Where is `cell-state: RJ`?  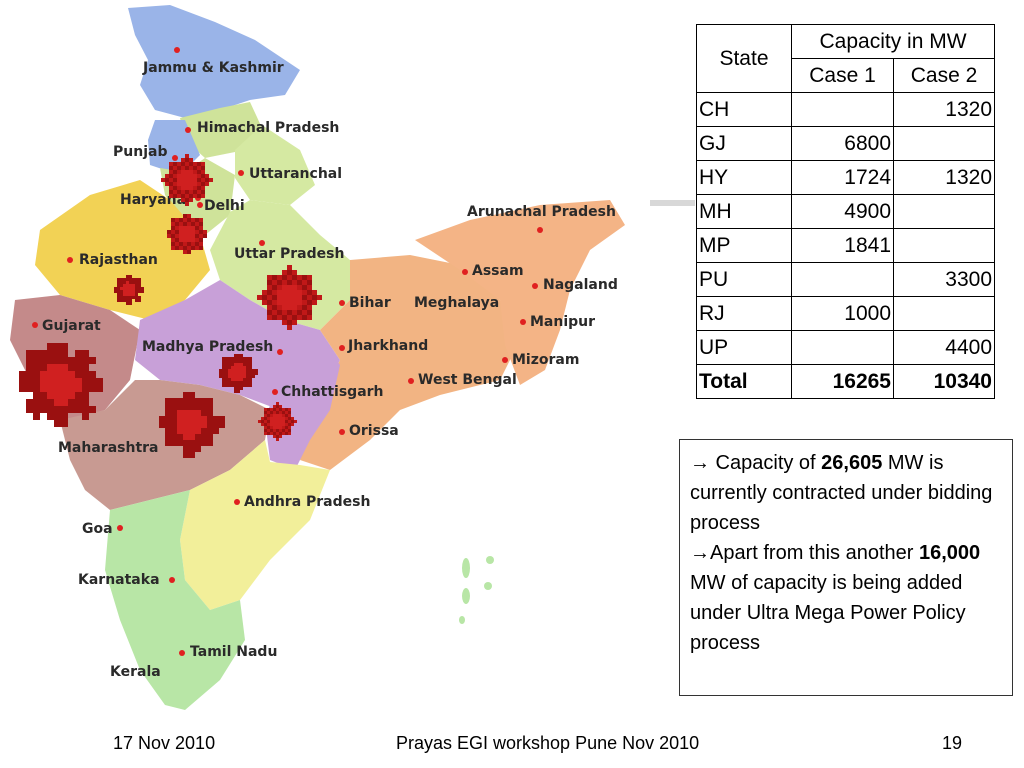
cell-state: RJ is located at coordinates (744, 313).